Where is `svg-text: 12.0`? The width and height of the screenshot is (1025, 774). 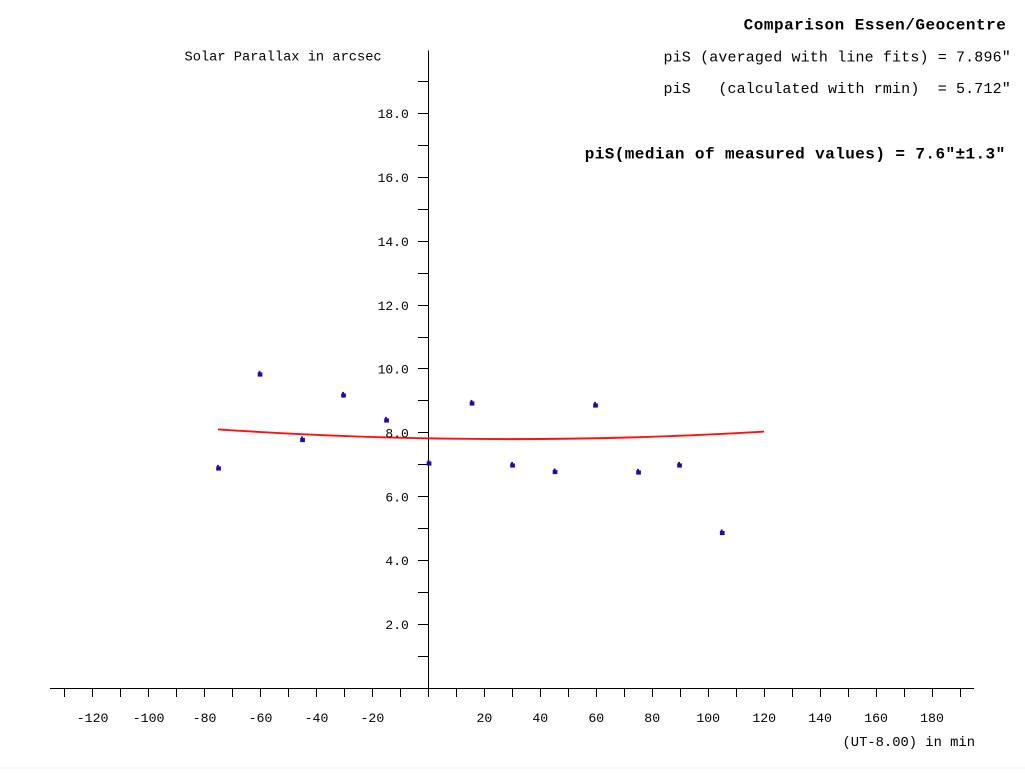
svg-text: 12.0 is located at coordinates (393, 306).